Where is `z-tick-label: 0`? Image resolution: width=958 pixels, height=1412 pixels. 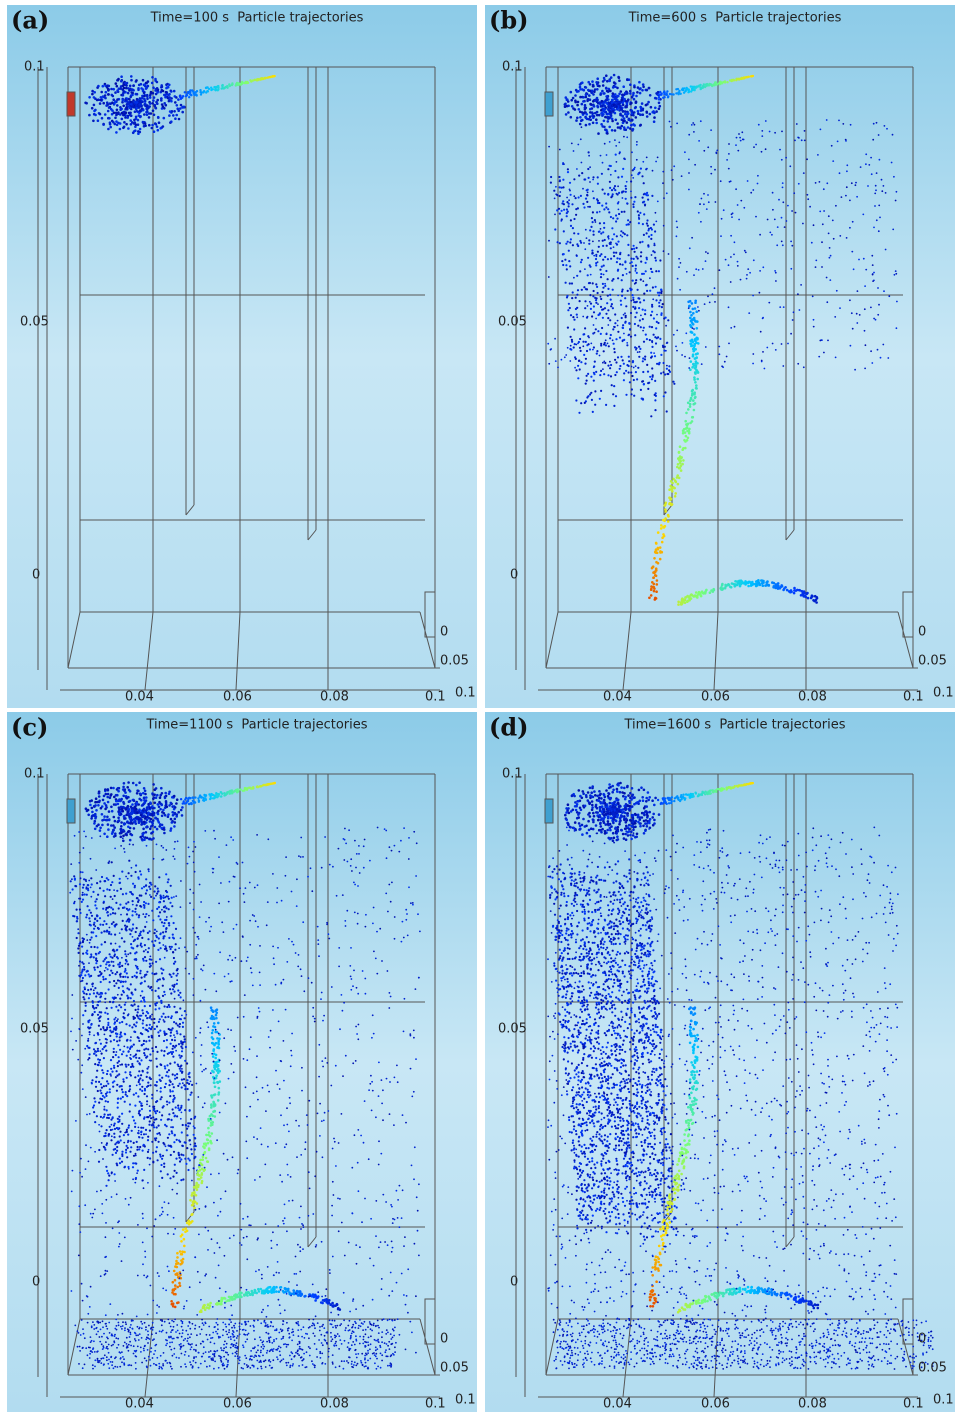 z-tick-label: 0 is located at coordinates (36, 575).